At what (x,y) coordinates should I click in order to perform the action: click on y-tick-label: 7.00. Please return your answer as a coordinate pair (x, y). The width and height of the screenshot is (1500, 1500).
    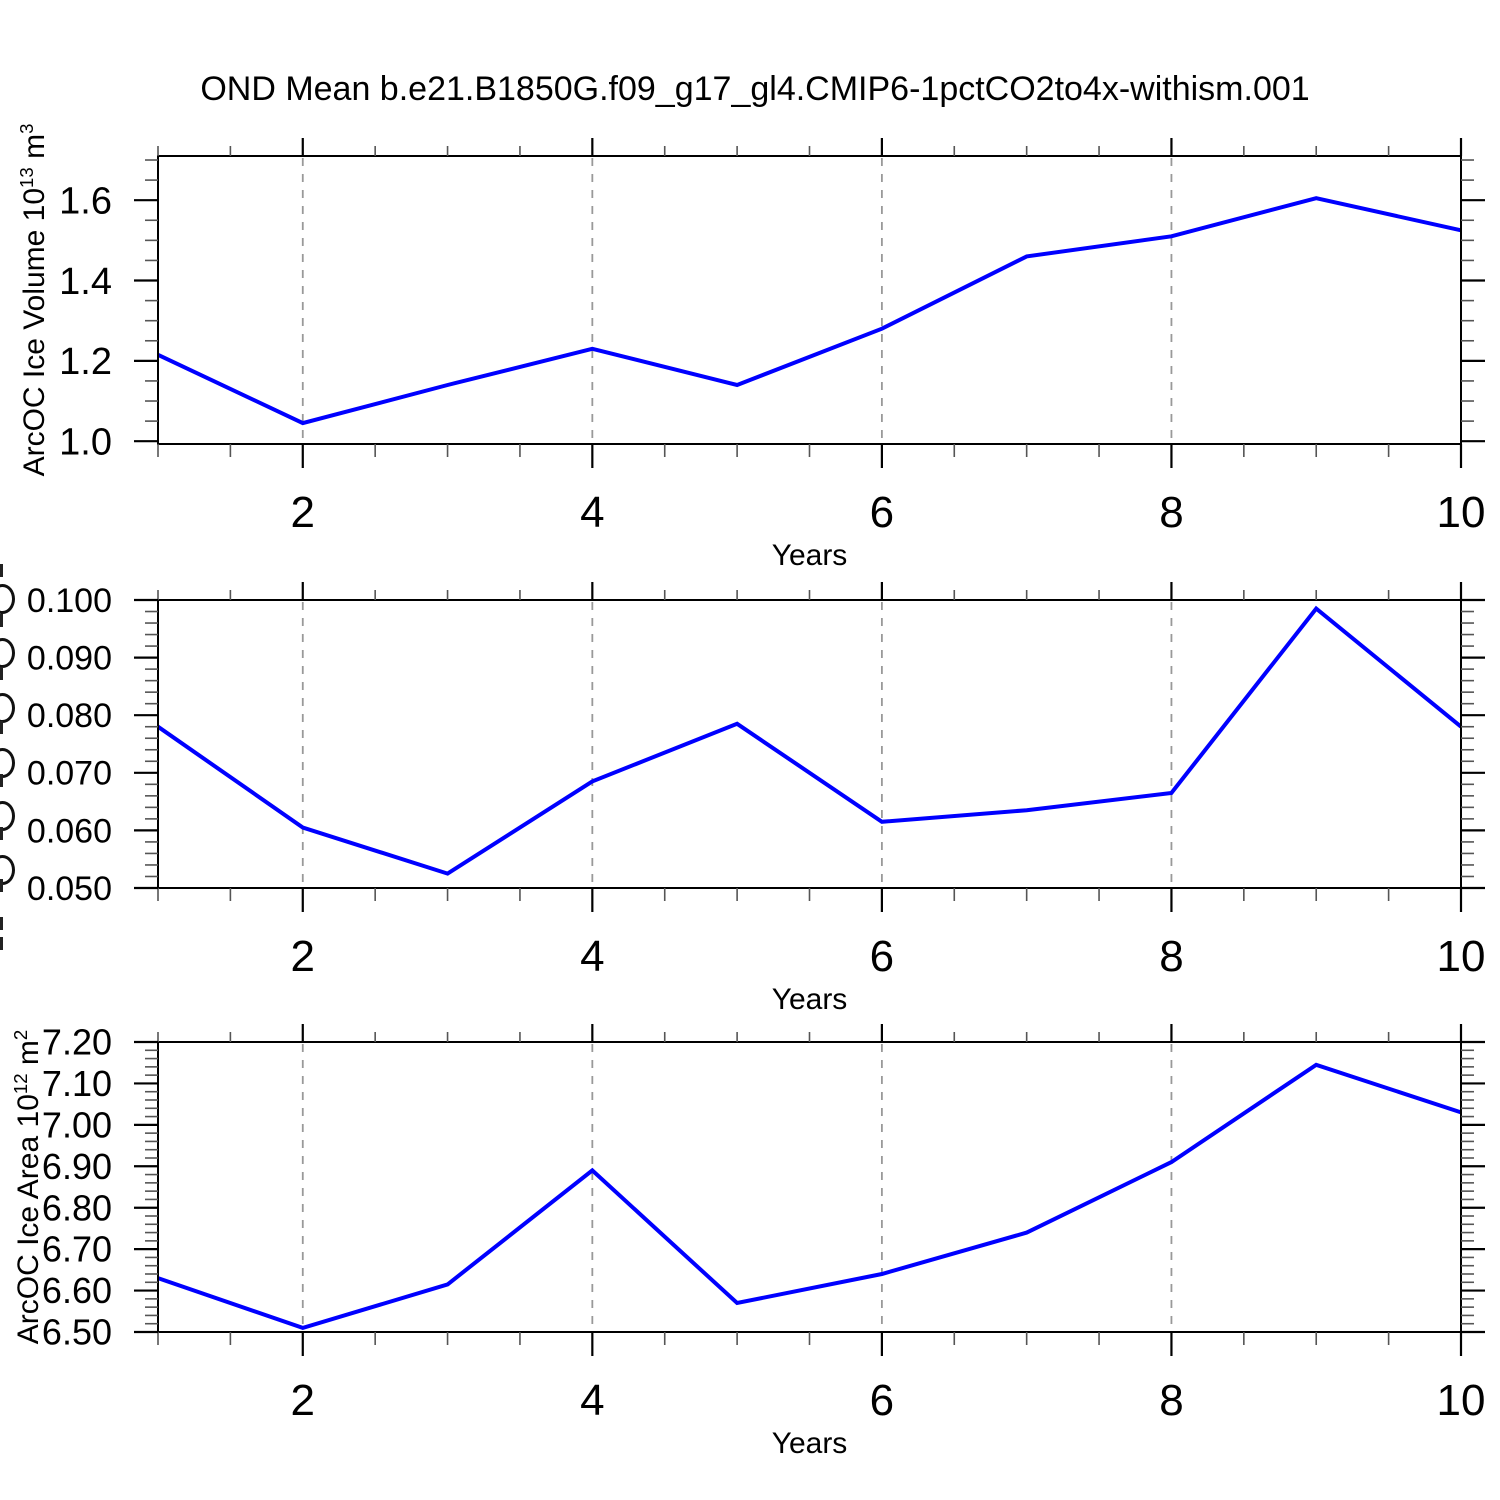
    Looking at the image, I should click on (77, 1124).